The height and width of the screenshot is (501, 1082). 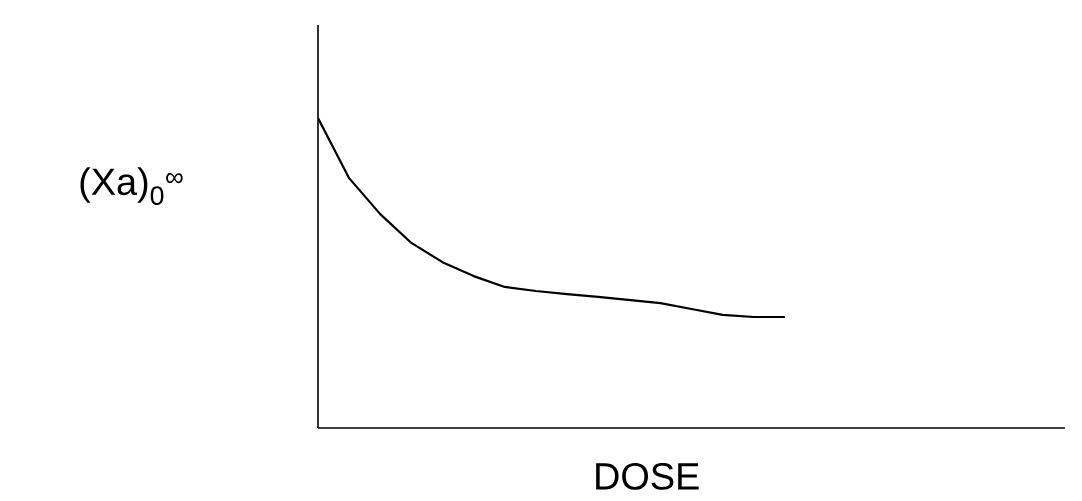 I want to click on x-axis-title: DOSE, so click(x=647, y=476).